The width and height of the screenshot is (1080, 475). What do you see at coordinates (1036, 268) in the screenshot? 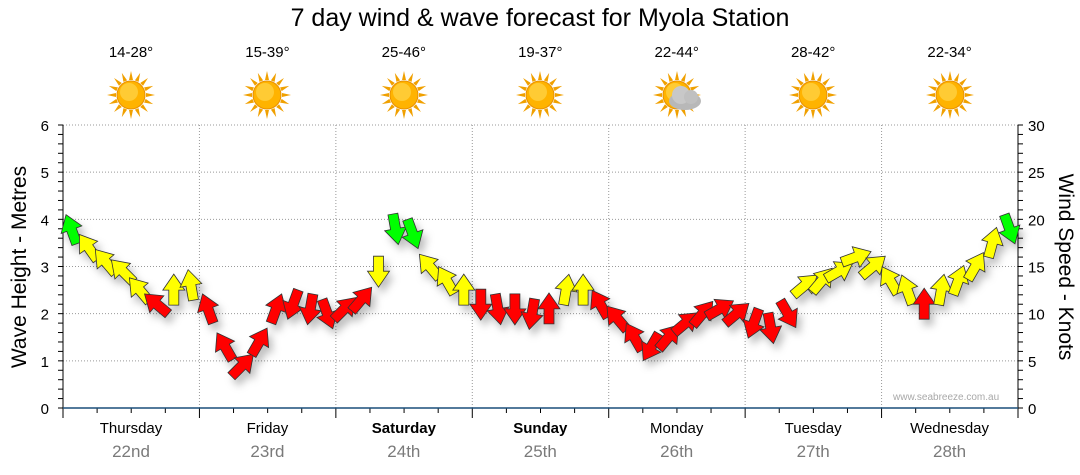
I see `right-tick-label: 15` at bounding box center [1036, 268].